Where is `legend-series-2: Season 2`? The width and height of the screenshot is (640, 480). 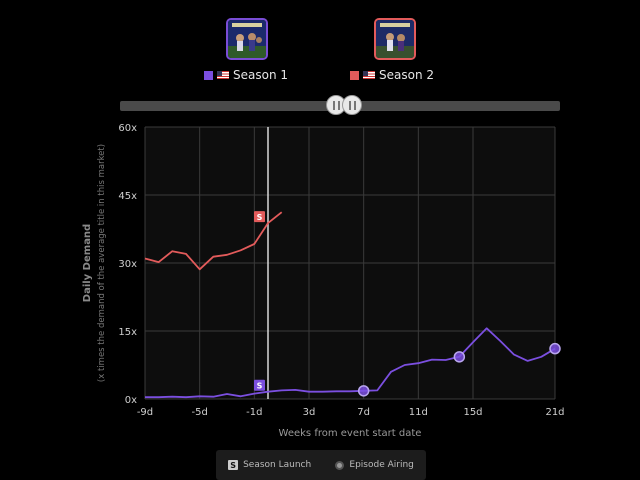
legend-series-2: Season 2 is located at coordinates (392, 75).